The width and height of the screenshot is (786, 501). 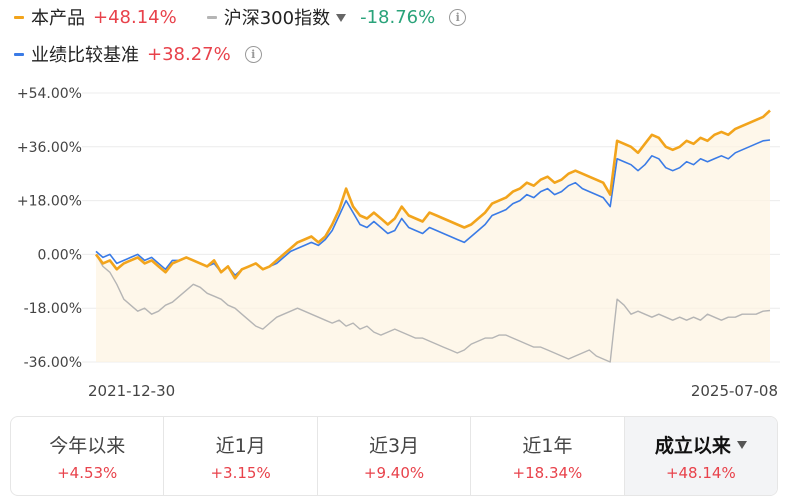 What do you see at coordinates (49, 148) in the screenshot?
I see `y-tick-label: +36.00%` at bounding box center [49, 148].